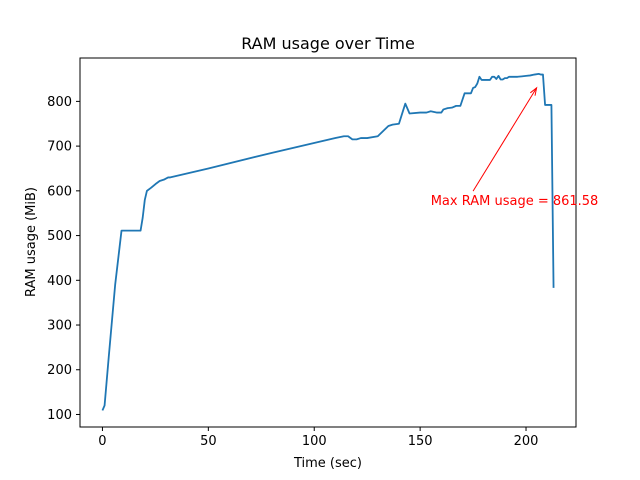 The image size is (640, 480). I want to click on max-annotation: Max RAM usage = 861.58, so click(515, 147).